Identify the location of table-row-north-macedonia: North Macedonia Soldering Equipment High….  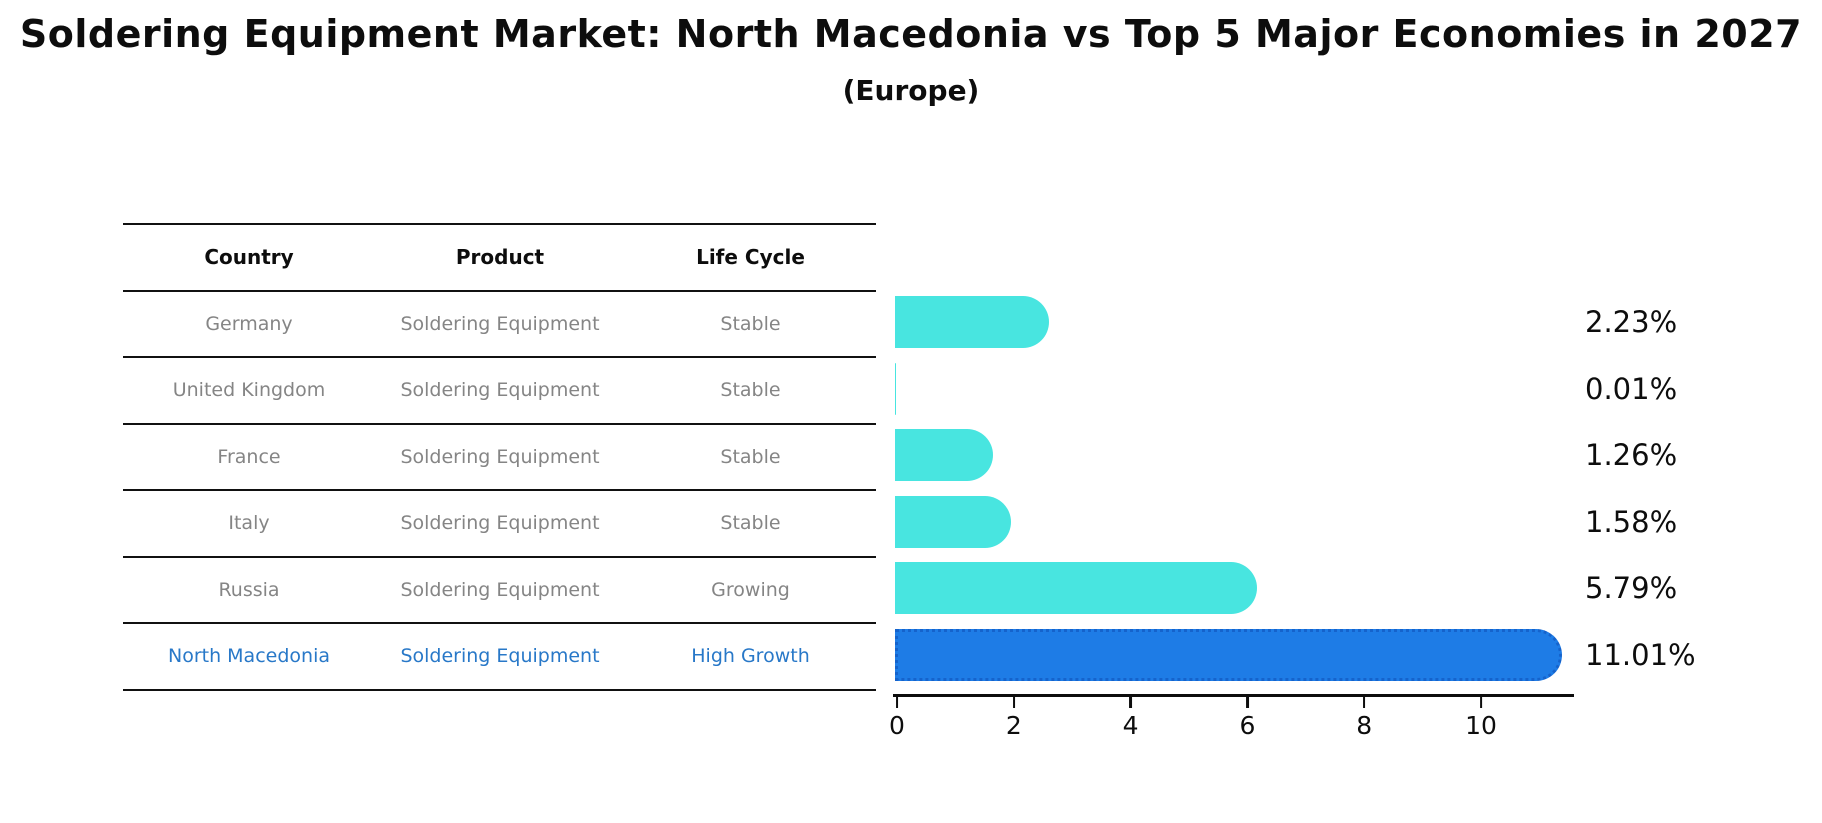
(499, 655).